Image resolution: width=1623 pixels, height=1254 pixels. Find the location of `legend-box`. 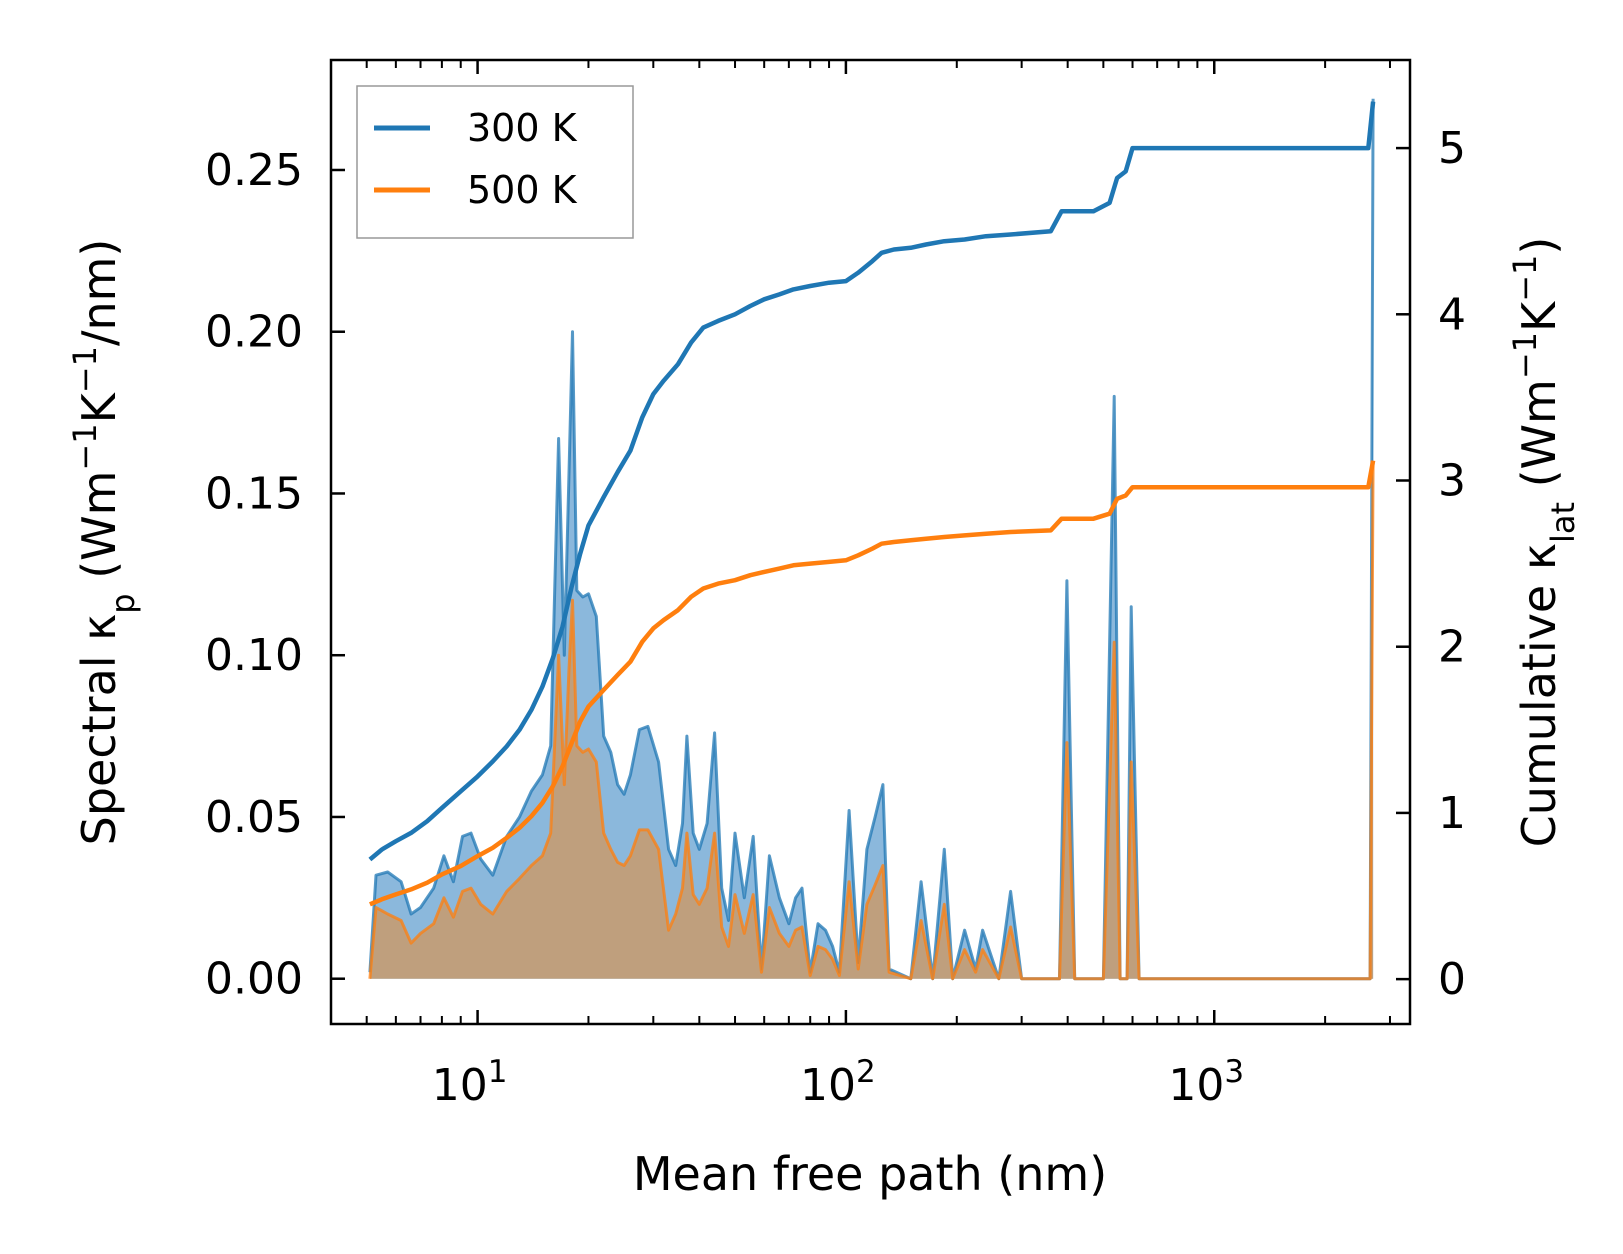

legend-box is located at coordinates (495, 162).